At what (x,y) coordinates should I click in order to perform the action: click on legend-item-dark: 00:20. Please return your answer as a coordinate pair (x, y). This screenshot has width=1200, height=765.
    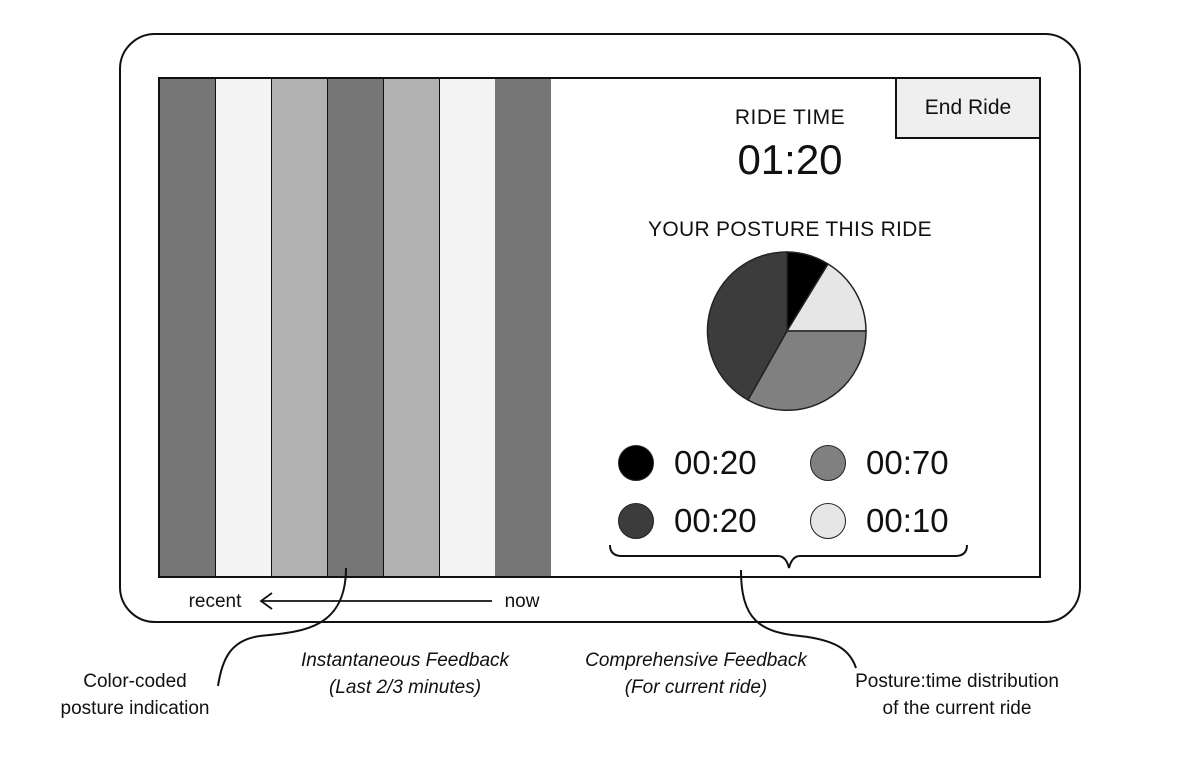
    Looking at the image, I should click on (687, 521).